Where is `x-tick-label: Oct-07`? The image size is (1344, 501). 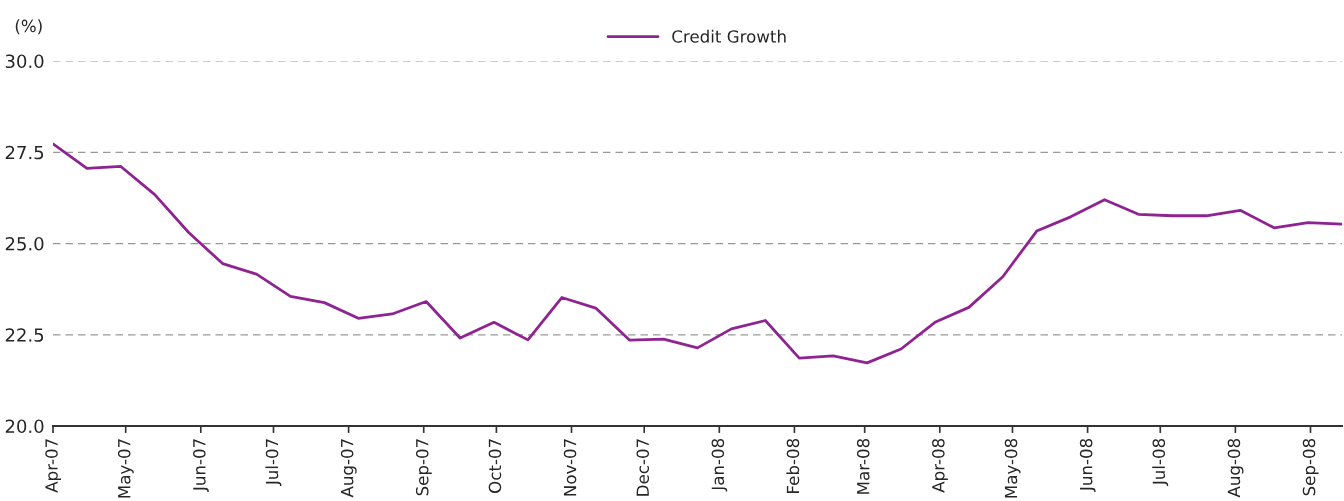
x-tick-label: Oct-07 is located at coordinates (495, 466).